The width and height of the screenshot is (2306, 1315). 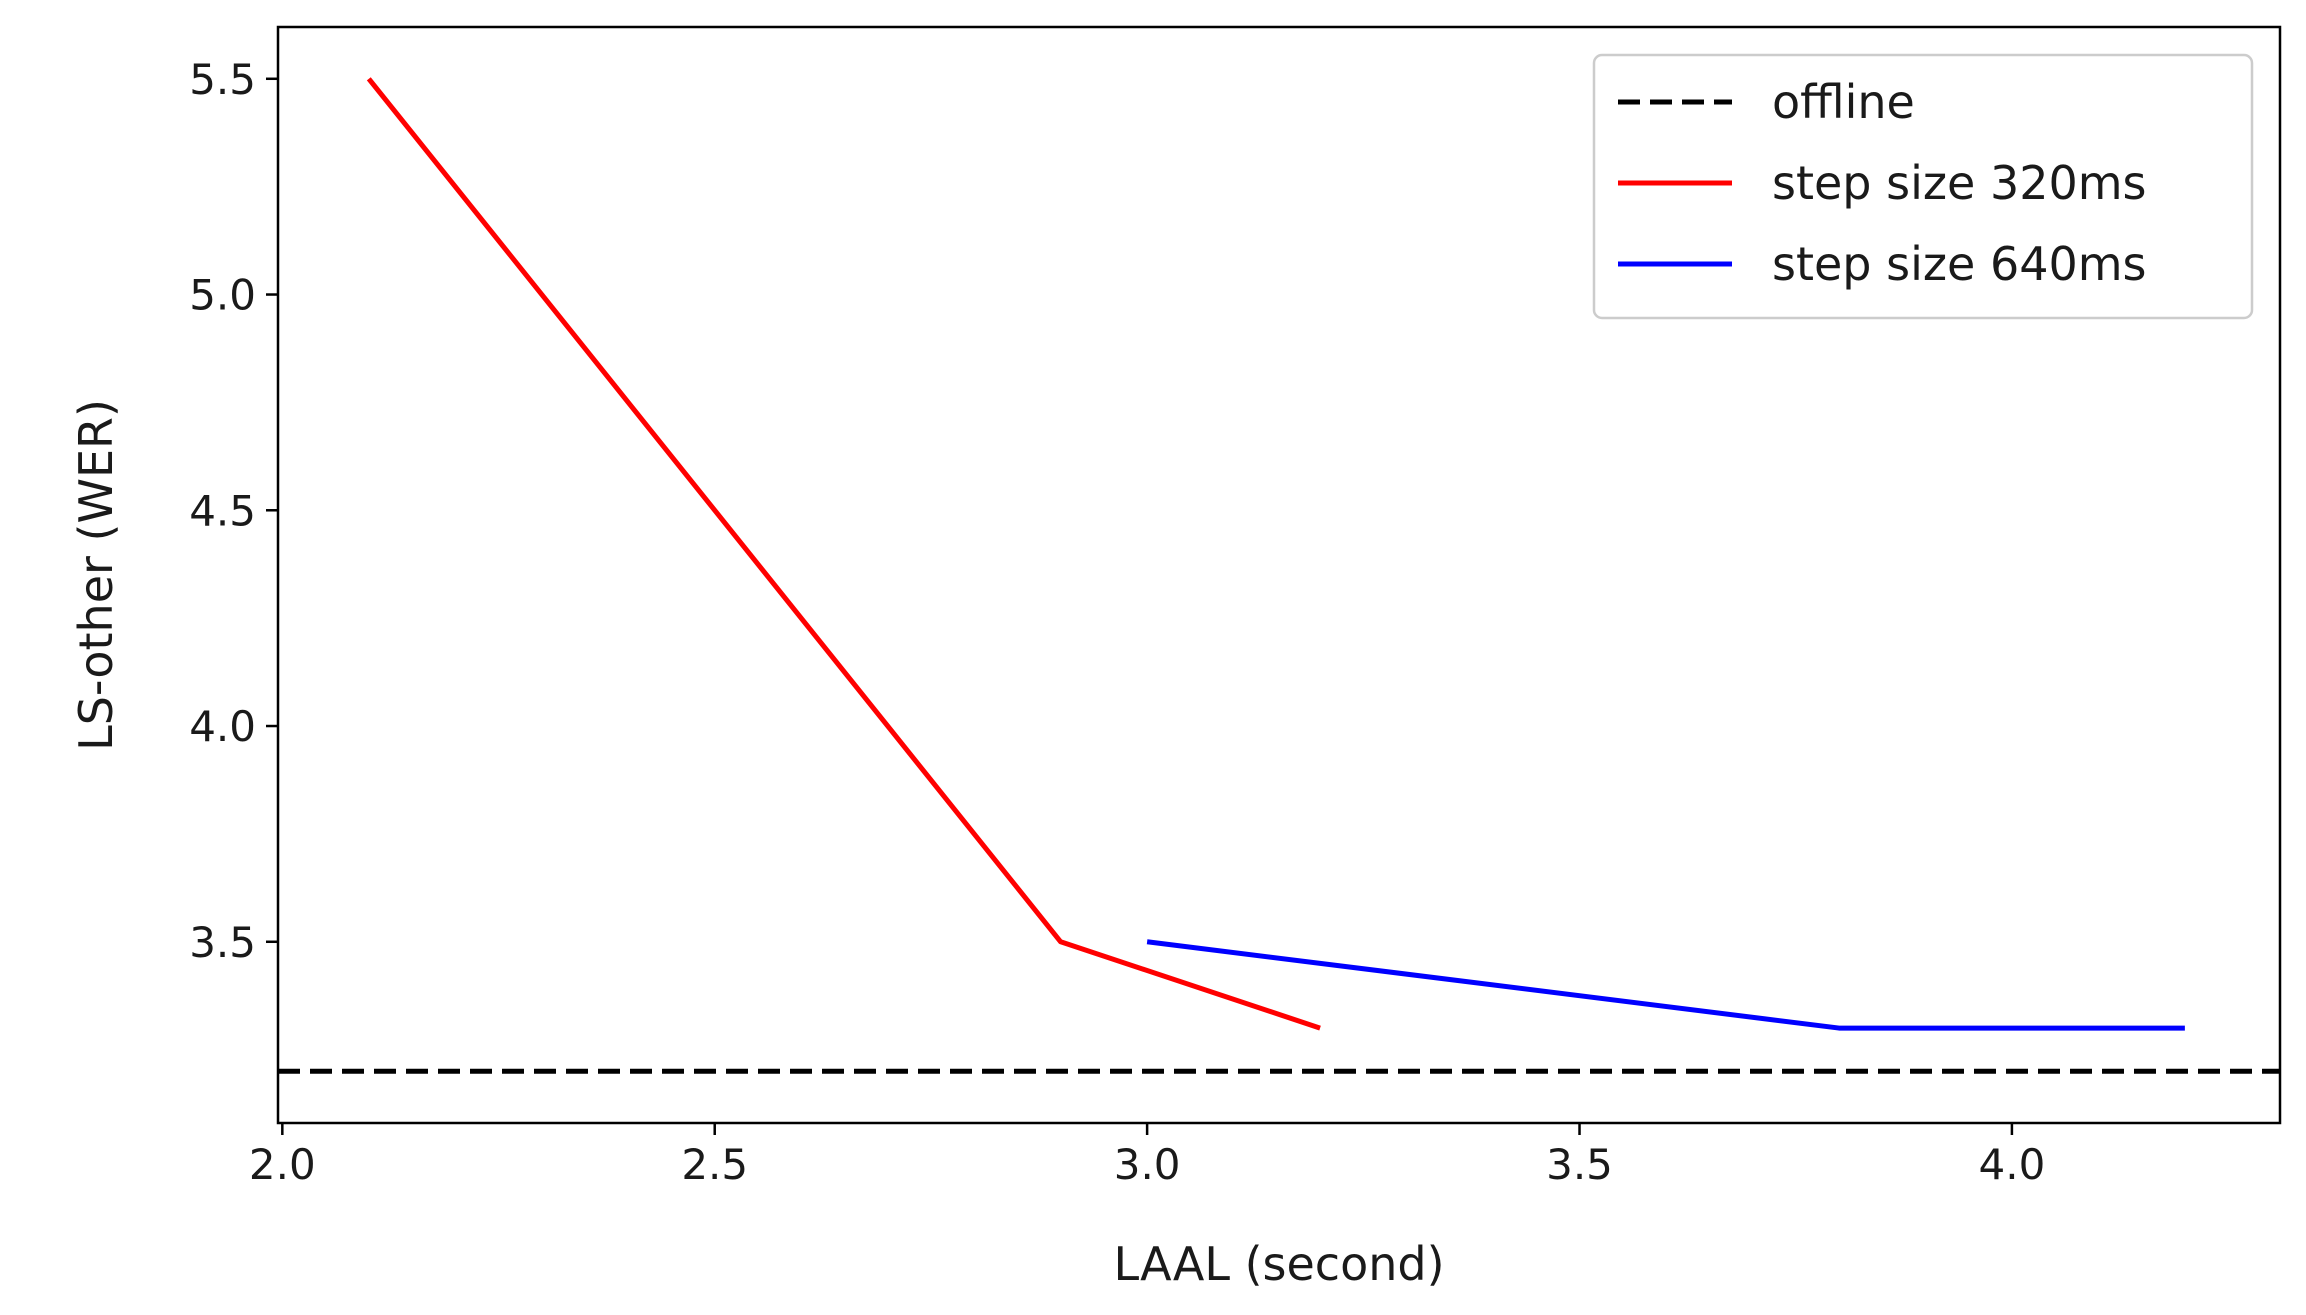 What do you see at coordinates (222, 726) in the screenshot?
I see `y-tick-label: 4.0` at bounding box center [222, 726].